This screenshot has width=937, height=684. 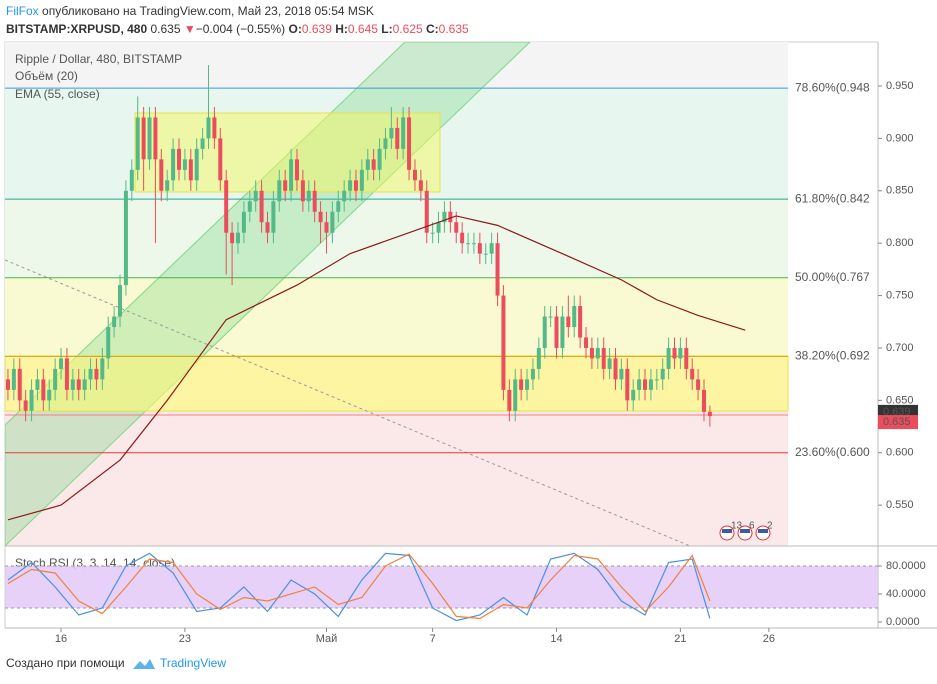 What do you see at coordinates (900, 138) in the screenshot?
I see `y-tick-label: 0.900` at bounding box center [900, 138].